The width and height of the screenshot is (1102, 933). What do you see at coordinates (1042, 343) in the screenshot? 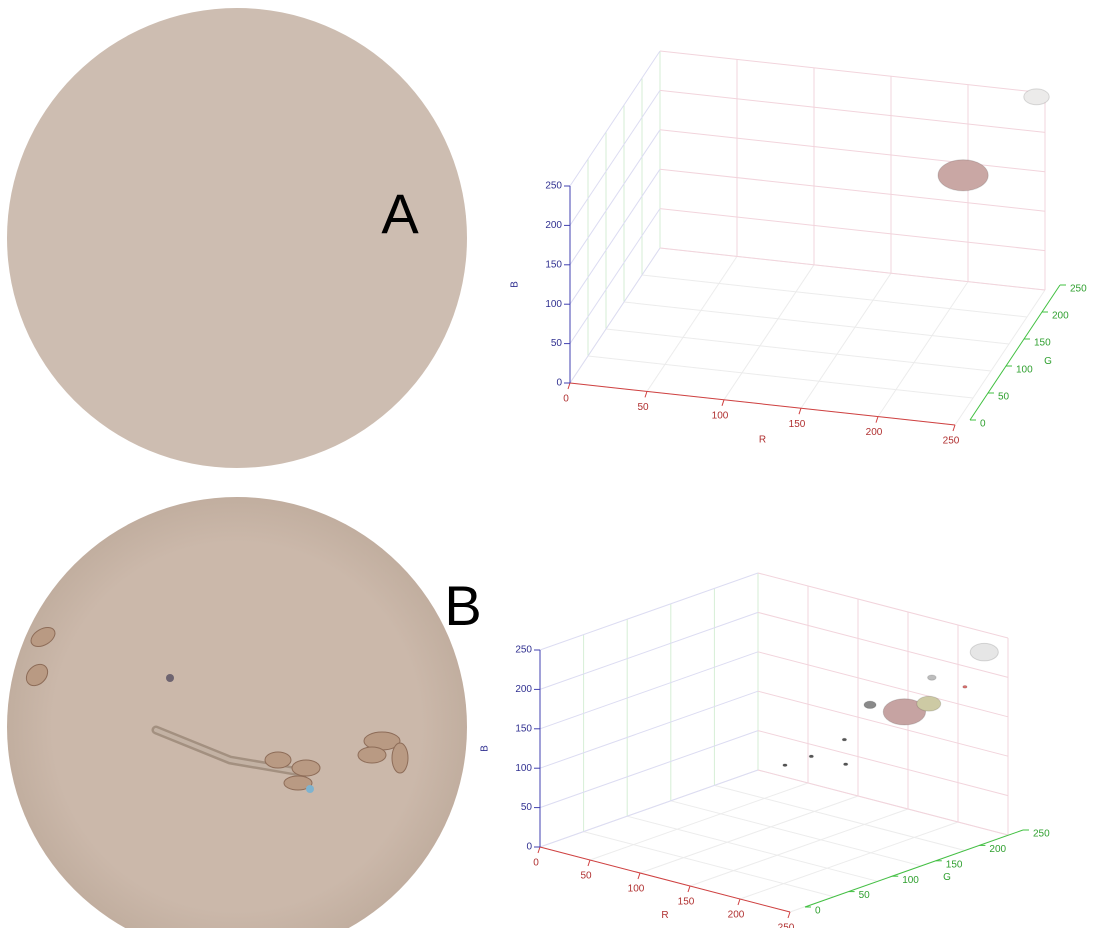
I see `y-tick-label: 150` at bounding box center [1042, 343].